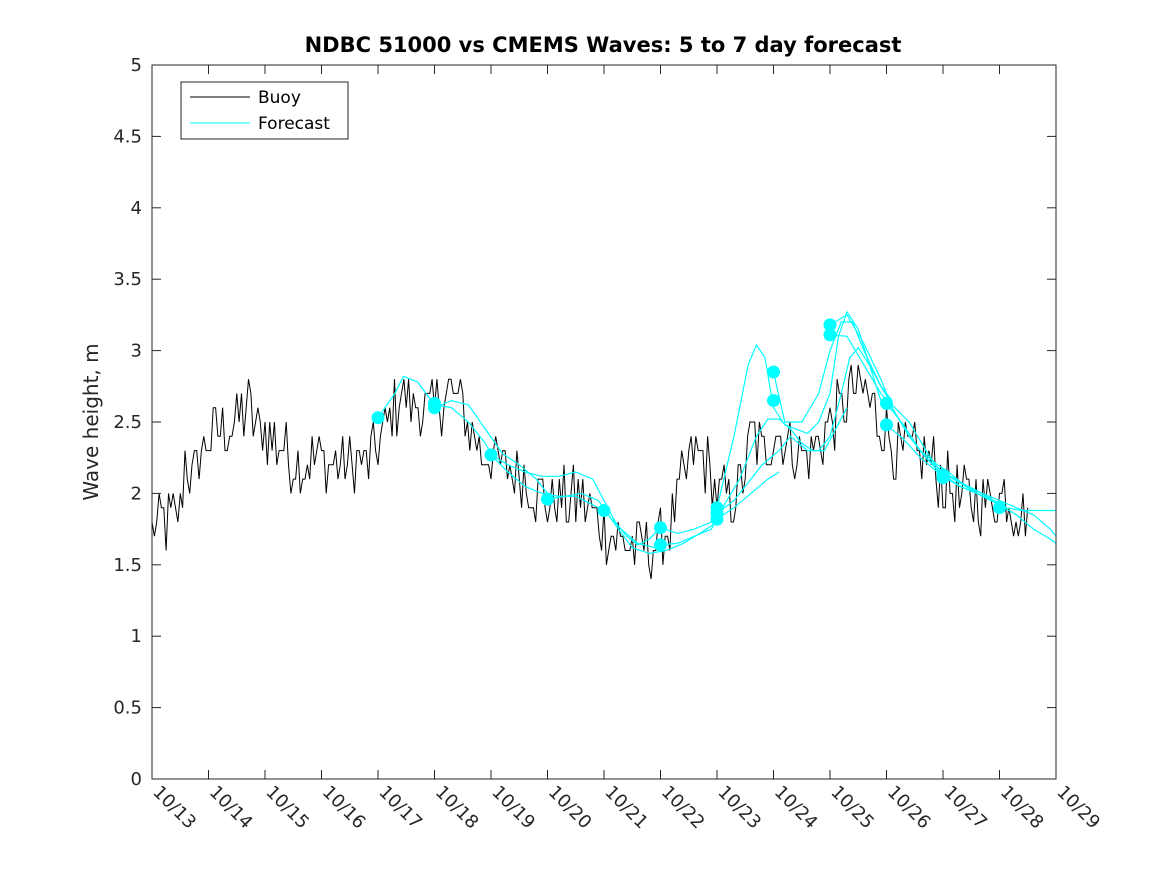 This screenshot has height=875, width=1167. I want to click on y-tick-label: 2.5, so click(127, 422).